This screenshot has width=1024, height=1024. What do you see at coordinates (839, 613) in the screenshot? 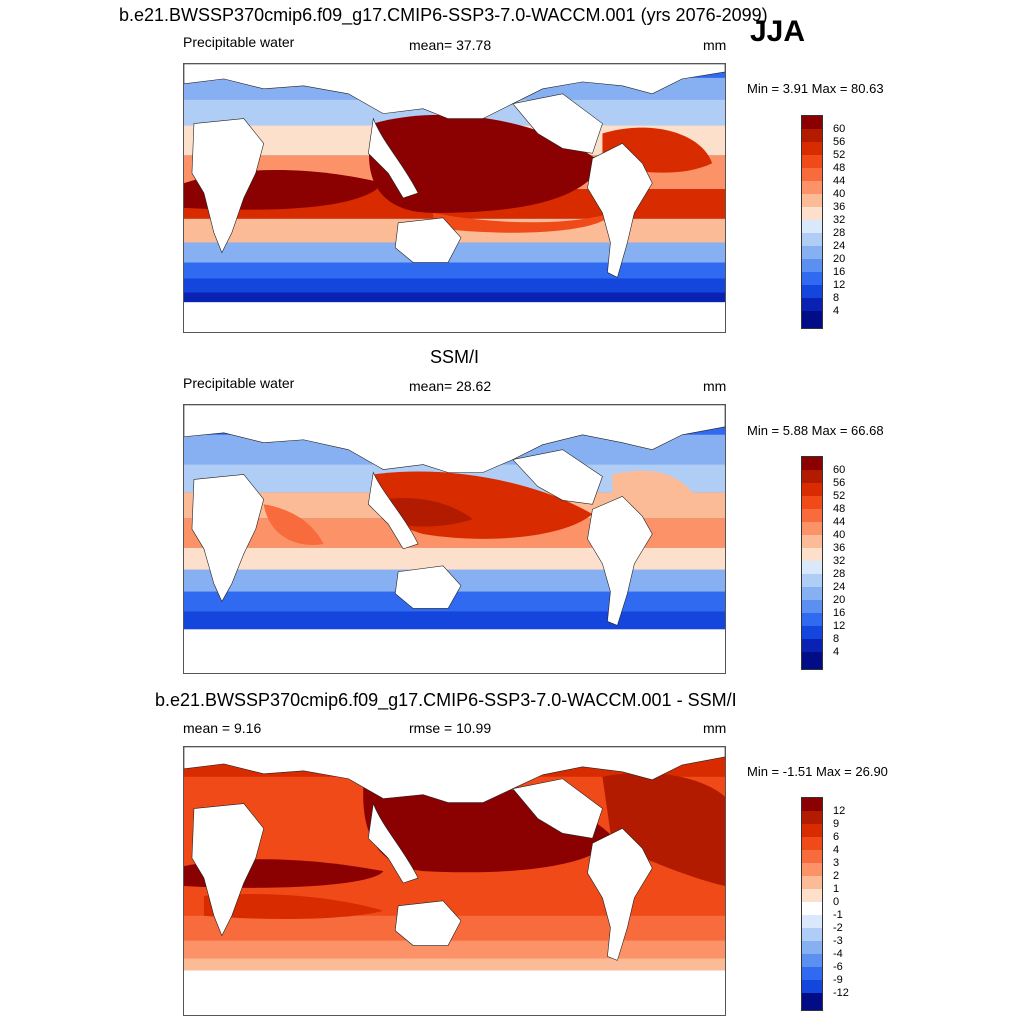
I see `panel2-tick: 16` at bounding box center [839, 613].